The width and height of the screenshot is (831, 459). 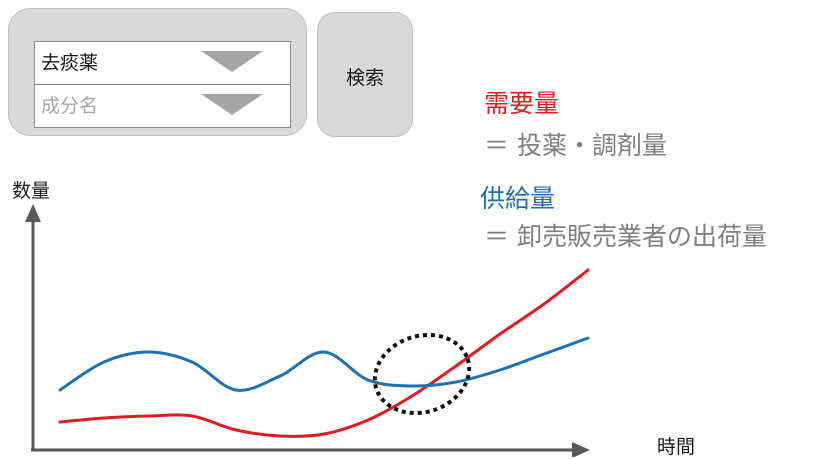 I want to click on supply-legend-title: 供給量, so click(x=518, y=198).